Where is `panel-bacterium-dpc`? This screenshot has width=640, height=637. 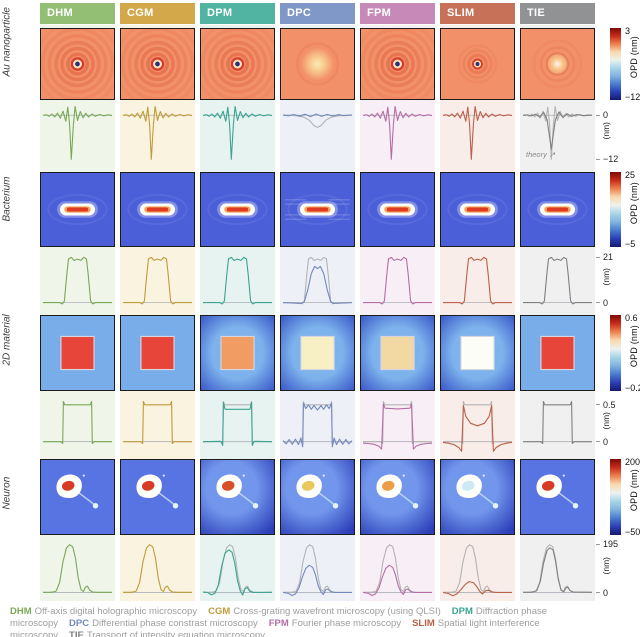 panel-bacterium-dpc is located at coordinates (317, 209).